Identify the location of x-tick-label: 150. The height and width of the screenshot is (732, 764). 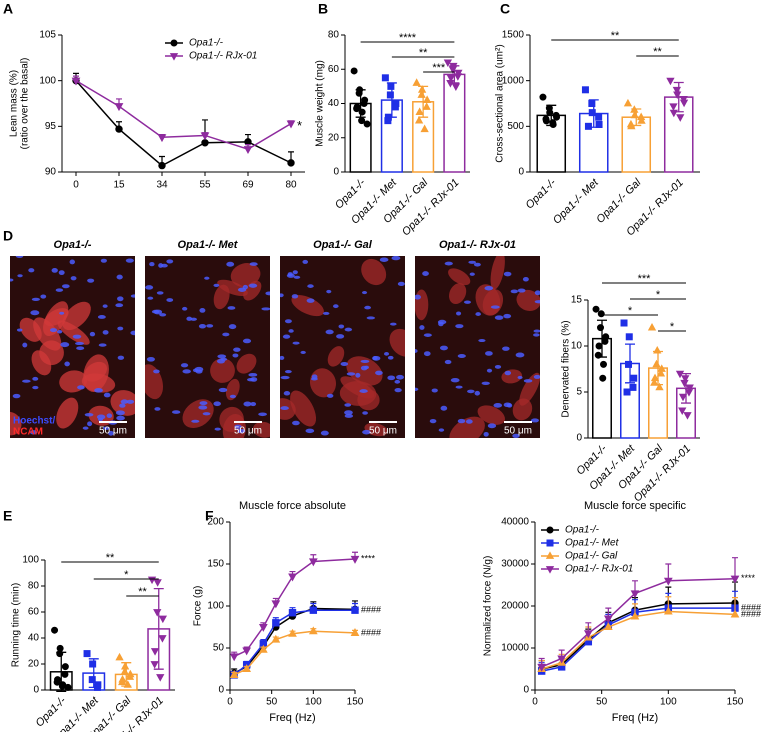
(735, 702).